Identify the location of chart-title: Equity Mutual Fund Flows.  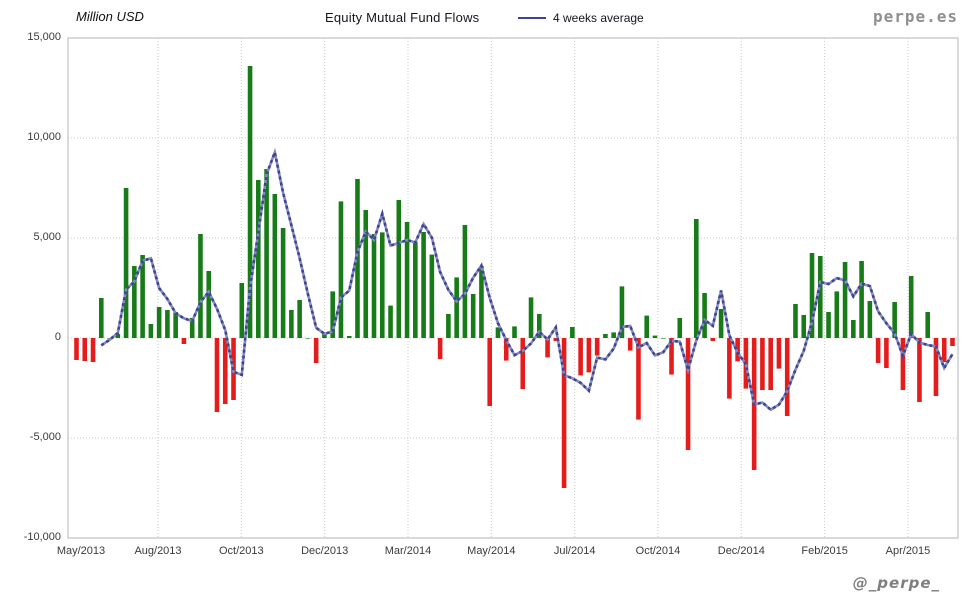
(402, 17).